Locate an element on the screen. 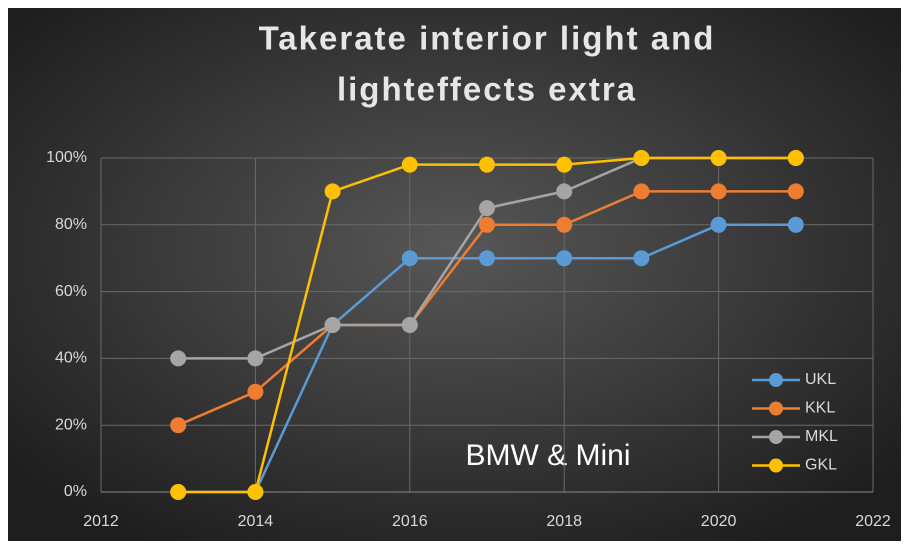  chart-title: lighteffects extra is located at coordinates (487, 89).